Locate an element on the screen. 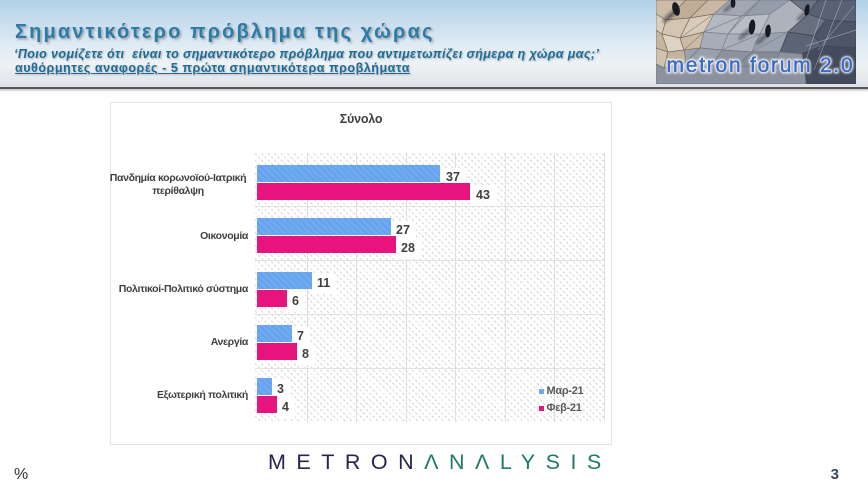 The height and width of the screenshot is (488, 868). svg-text: metron forum 2.0 is located at coordinates (761, 65).